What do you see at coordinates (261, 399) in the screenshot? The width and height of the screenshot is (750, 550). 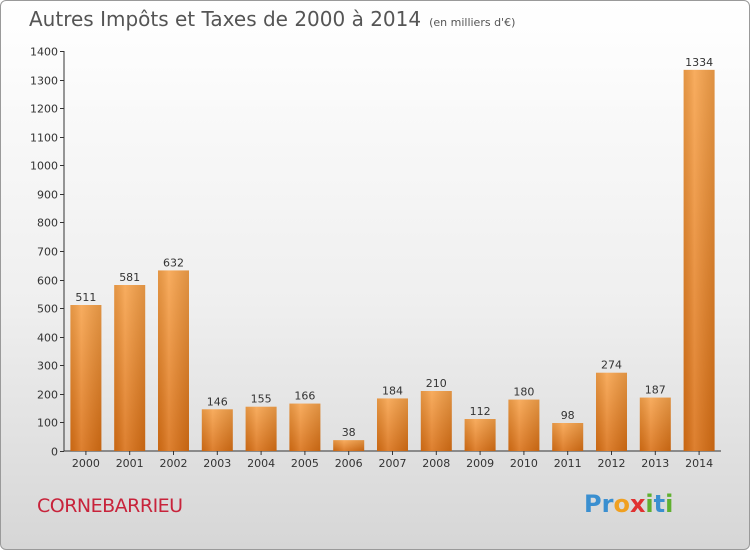 I see `bar-value-label: 155` at bounding box center [261, 399].